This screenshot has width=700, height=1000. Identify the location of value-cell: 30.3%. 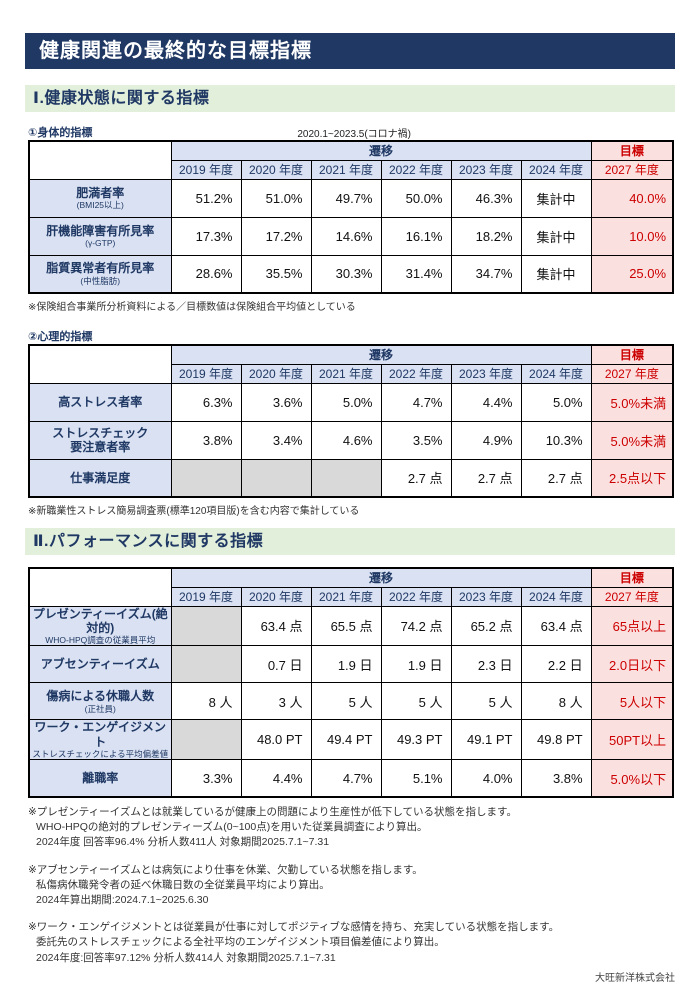
(346, 274).